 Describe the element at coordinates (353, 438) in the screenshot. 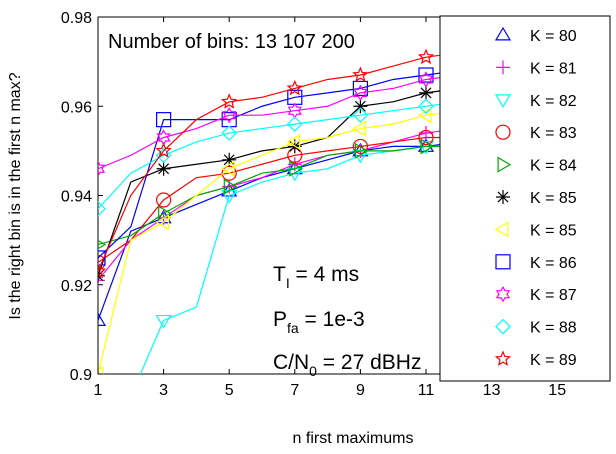

I see `x-axis-label: n first maximums` at that location.